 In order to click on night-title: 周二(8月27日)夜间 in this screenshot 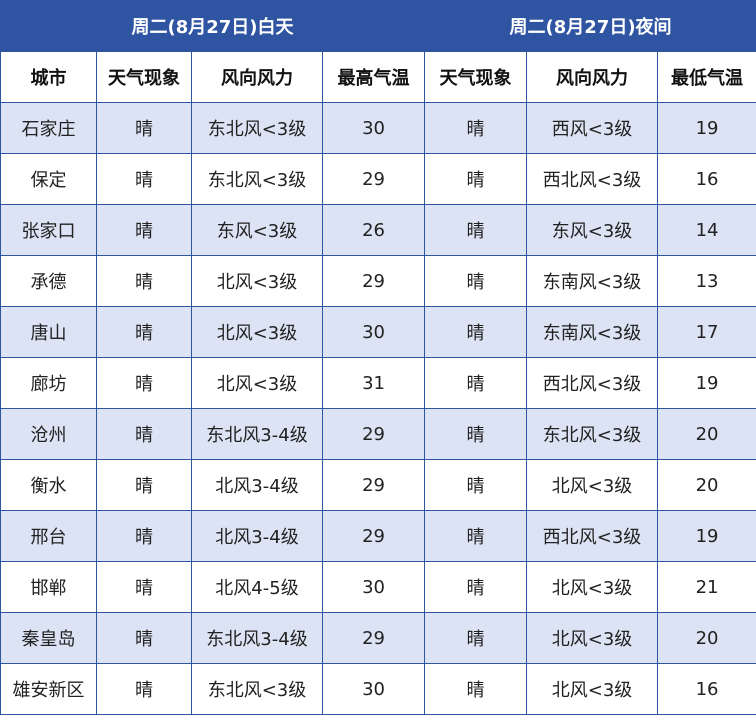, I will do `click(590, 26)`.